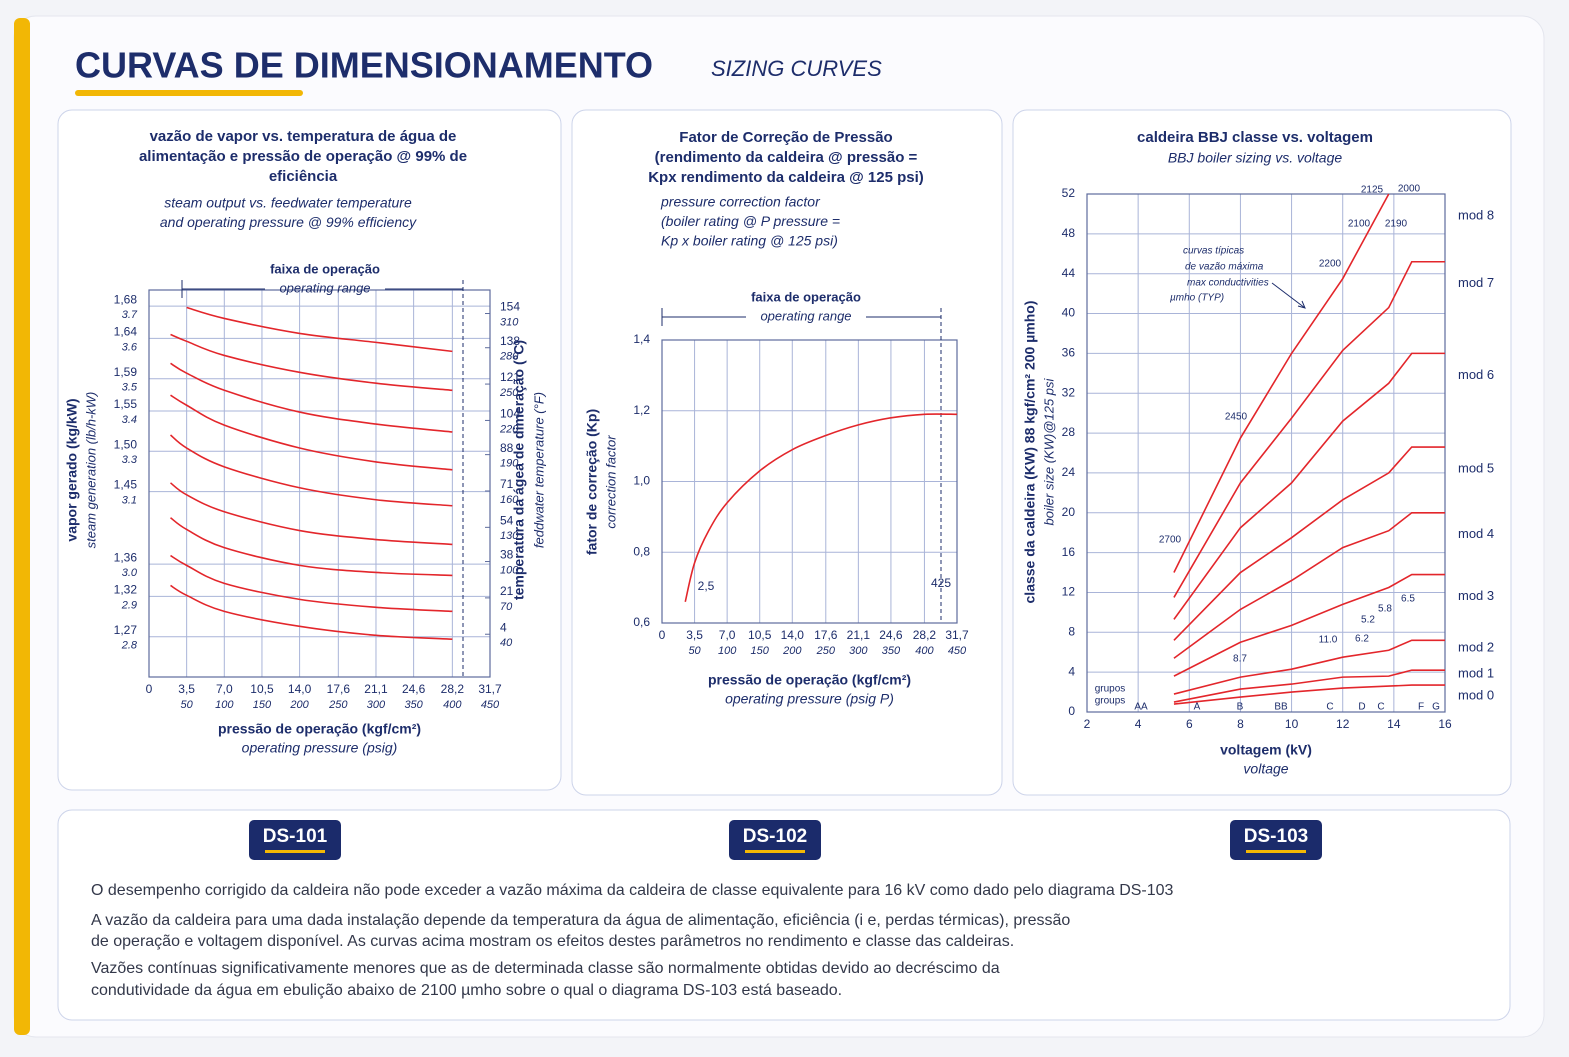  What do you see at coordinates (1362, 639) in the screenshot?
I see `annotation: 6.2` at bounding box center [1362, 639].